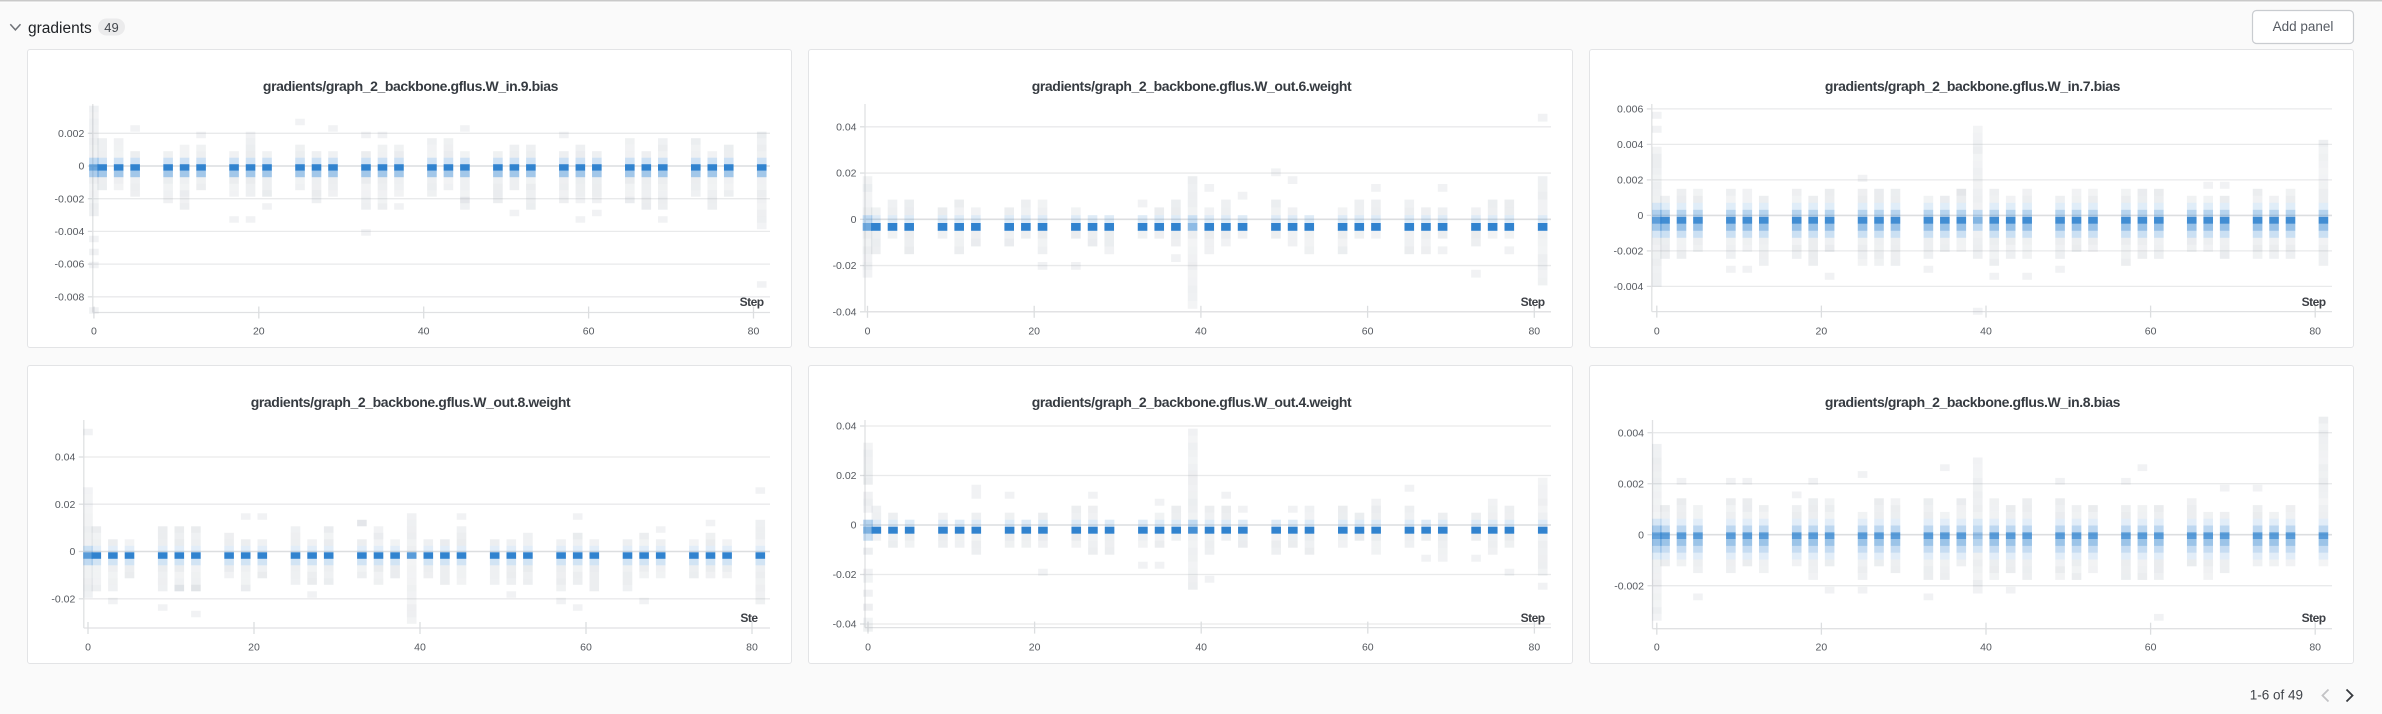  Describe the element at coordinates (111, 27) in the screenshot. I see `svg-text: 49` at that location.